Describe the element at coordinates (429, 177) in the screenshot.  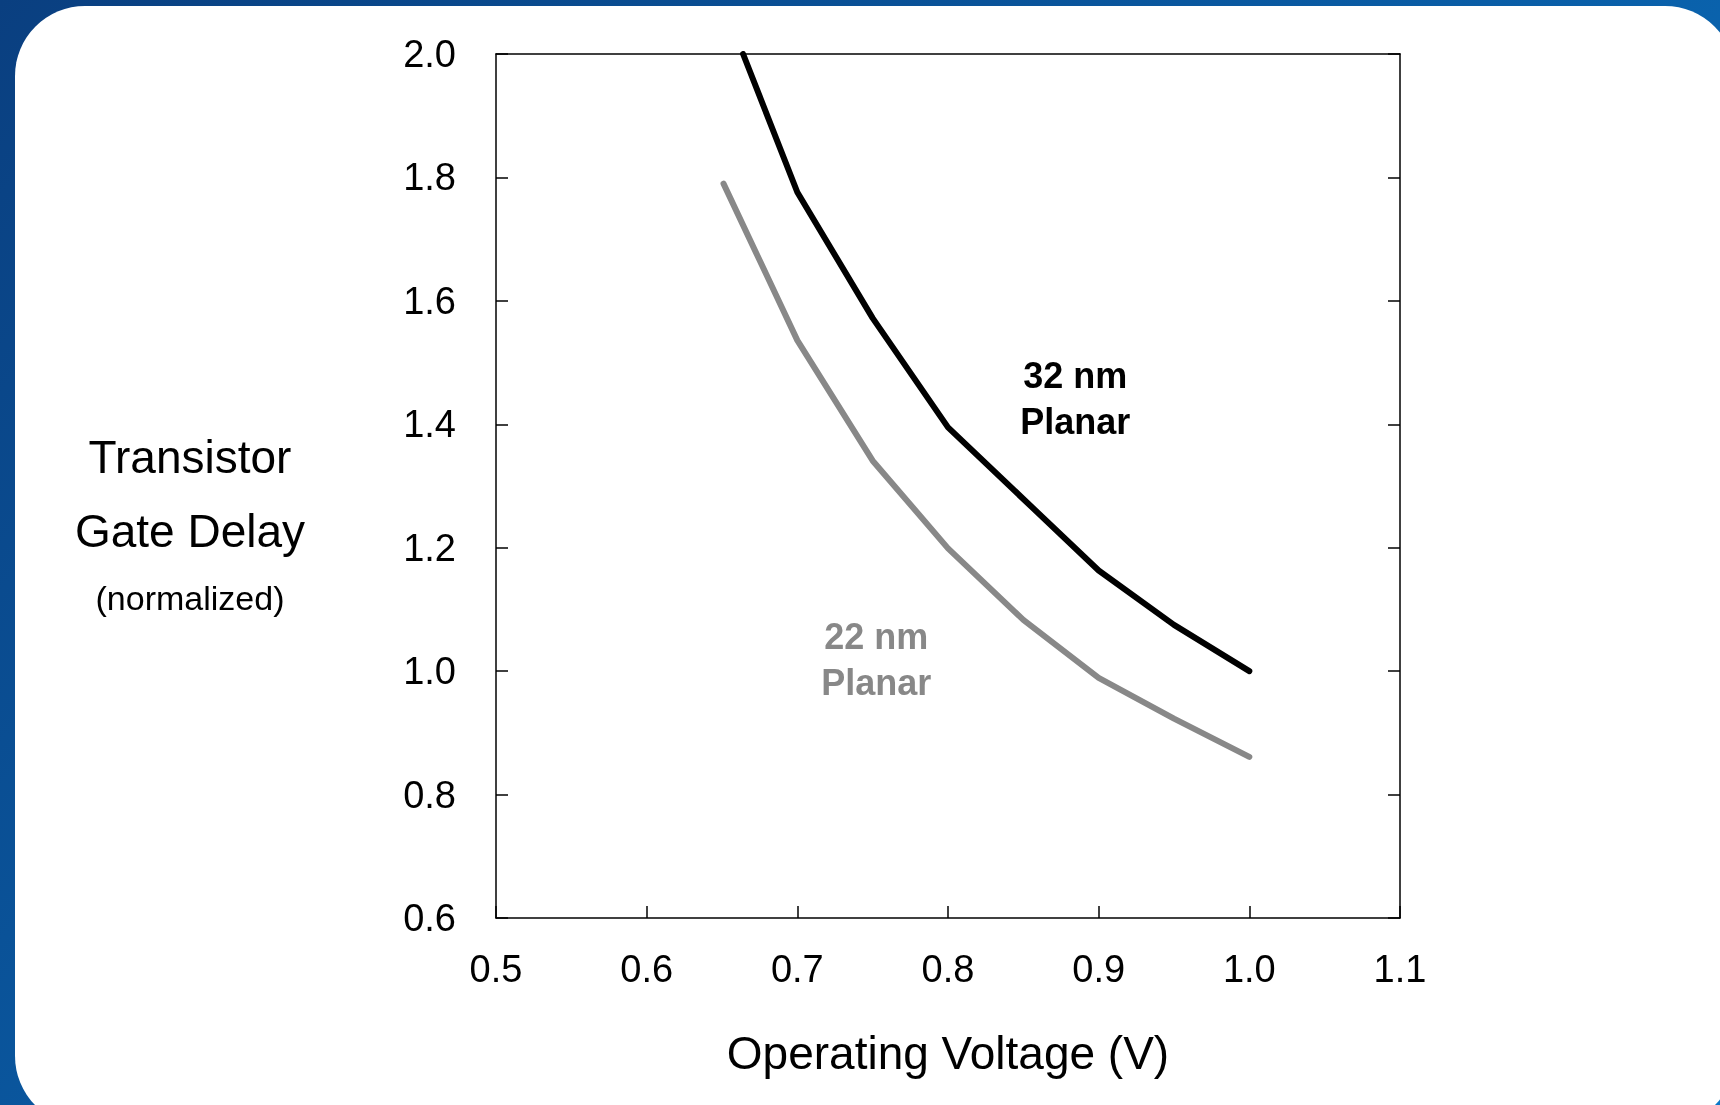
I see `y-tick-label: 1.8` at that location.